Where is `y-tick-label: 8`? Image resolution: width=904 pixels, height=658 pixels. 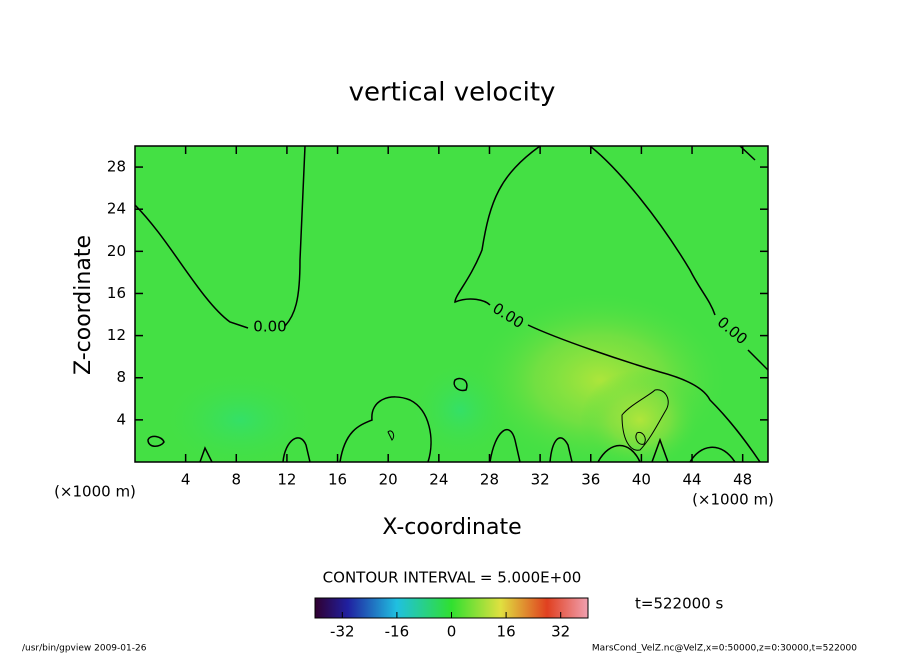 y-tick-label: 8 is located at coordinates (121, 377).